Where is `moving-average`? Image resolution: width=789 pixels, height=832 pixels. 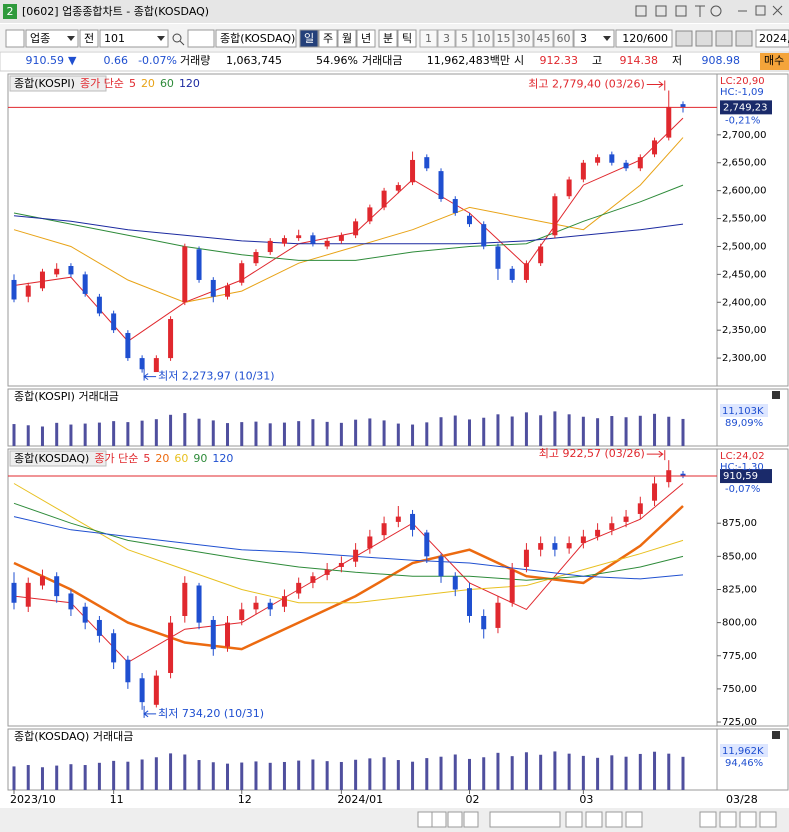
moving-average is located at coordinates (348, 543).